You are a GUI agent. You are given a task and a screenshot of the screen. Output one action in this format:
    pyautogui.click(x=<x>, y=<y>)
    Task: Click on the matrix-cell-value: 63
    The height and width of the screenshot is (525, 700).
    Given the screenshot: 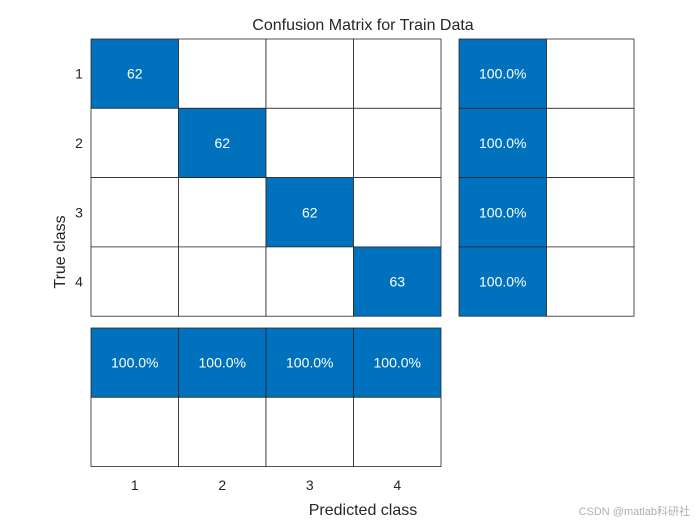 What is the action you would take?
    pyautogui.click(x=397, y=282)
    